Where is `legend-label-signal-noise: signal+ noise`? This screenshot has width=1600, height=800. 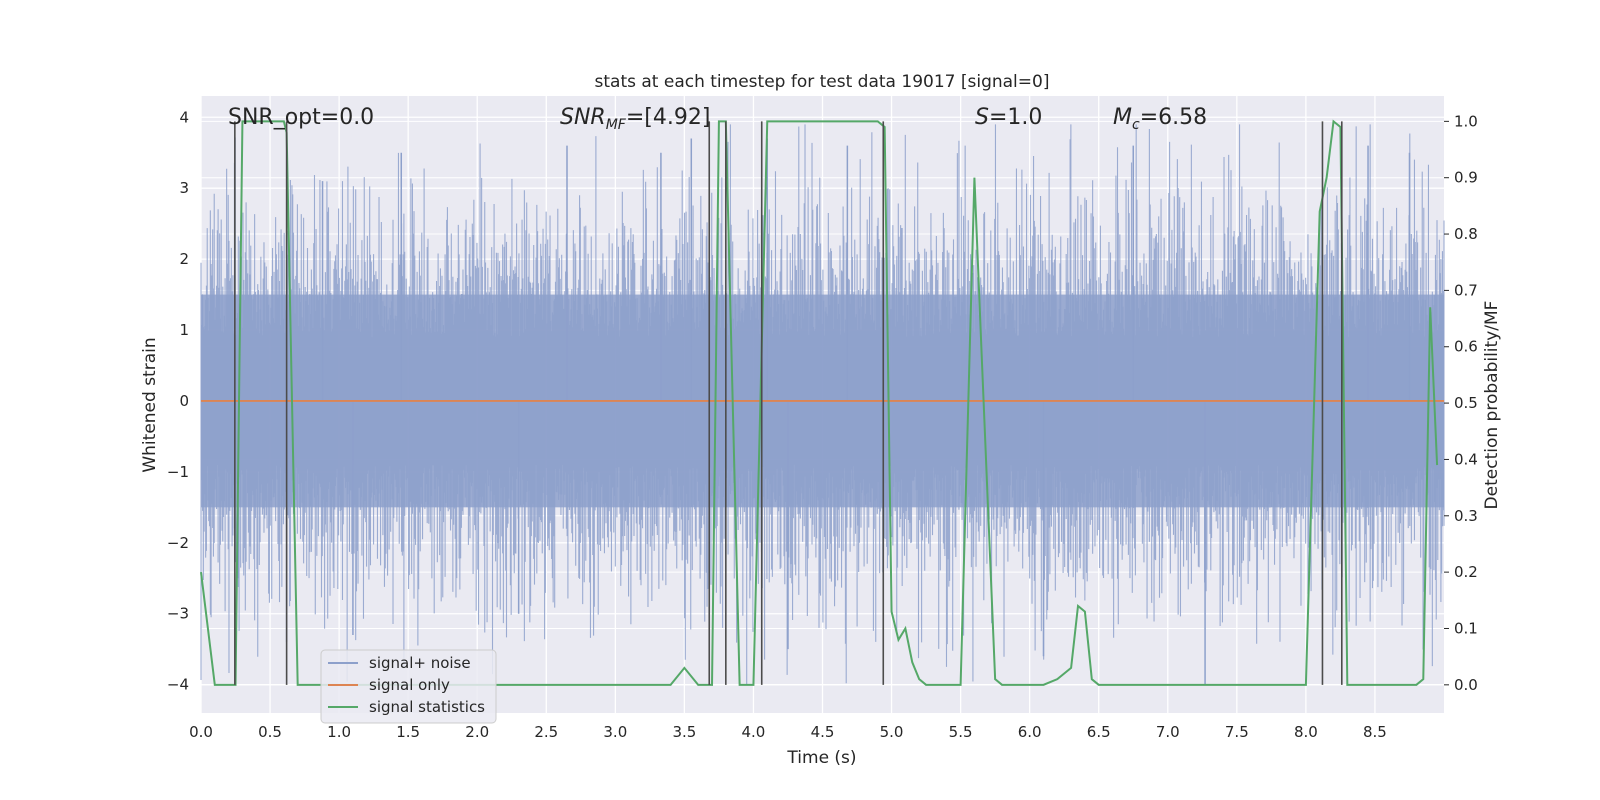 legend-label-signal-noise: signal+ noise is located at coordinates (420, 663).